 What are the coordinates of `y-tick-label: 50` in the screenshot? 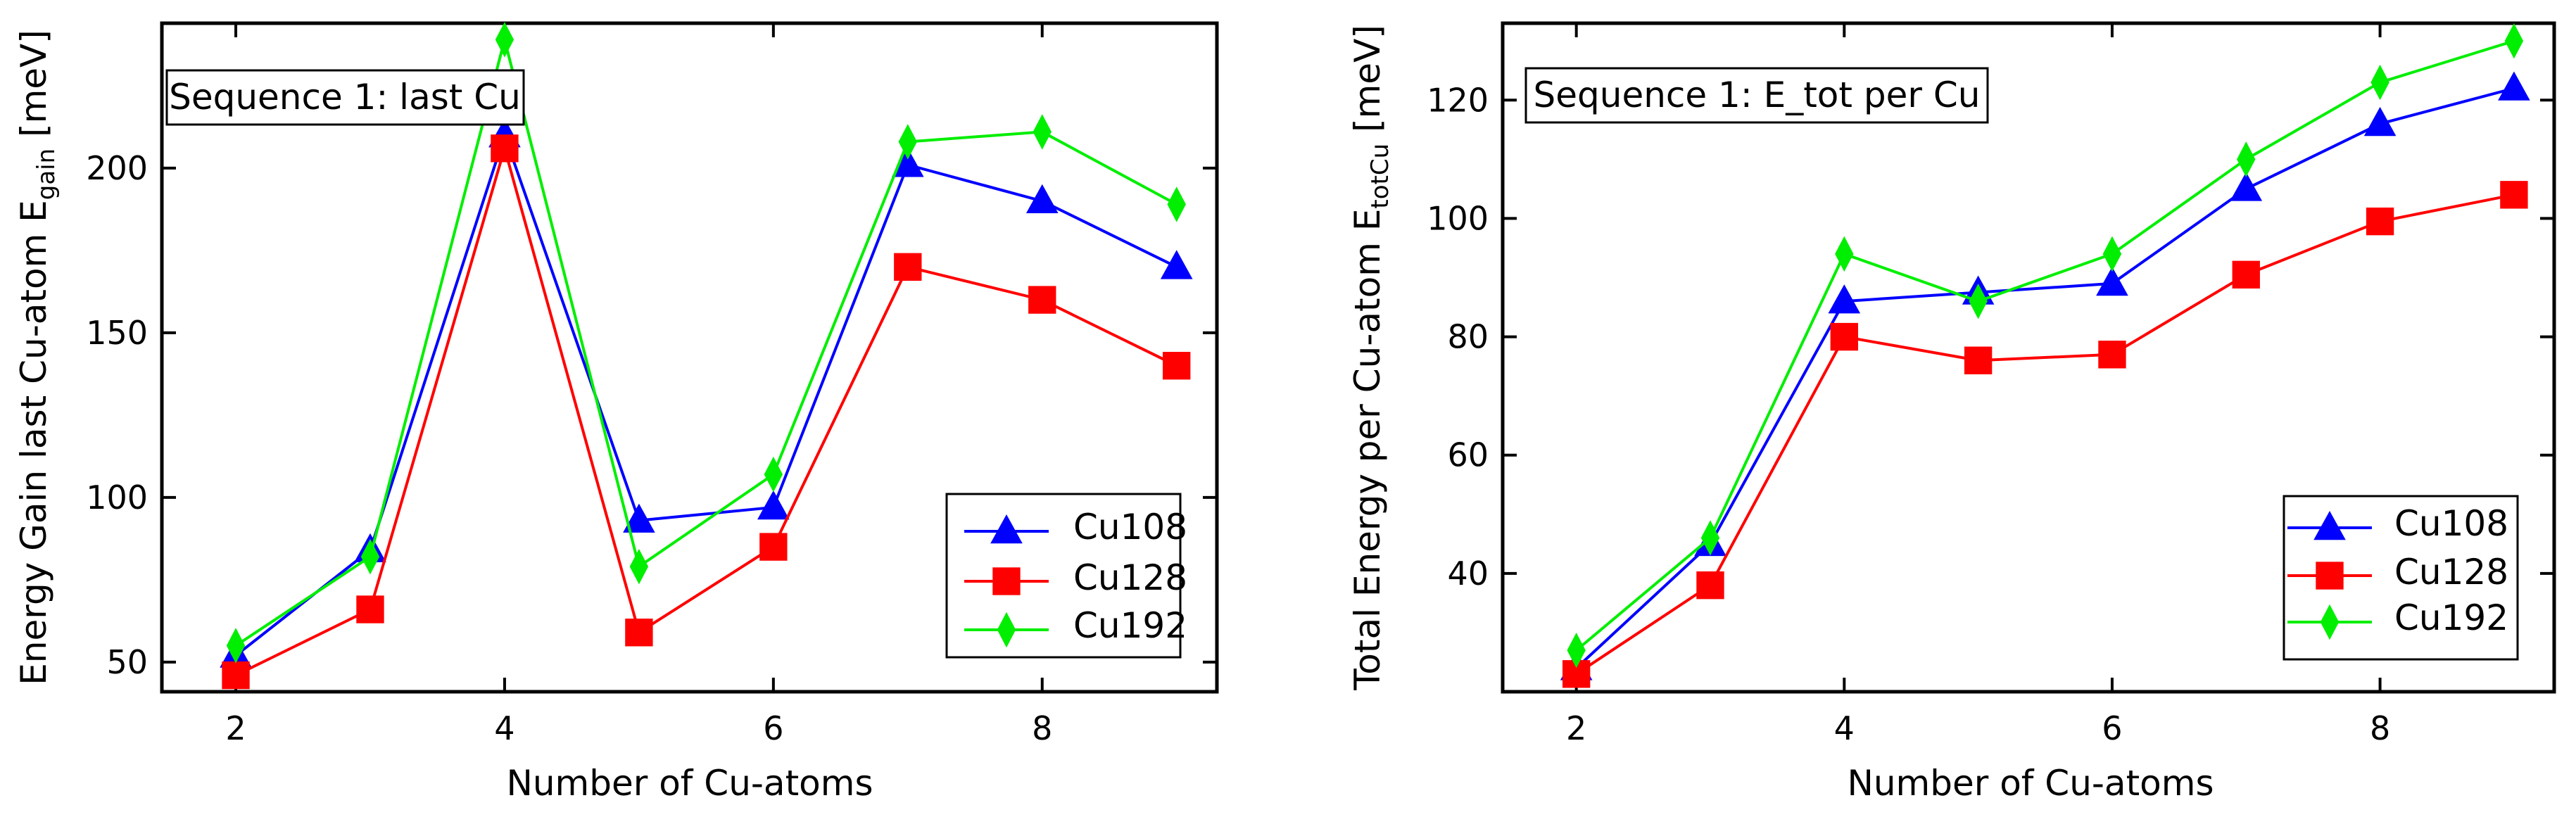 It's located at (127, 662).